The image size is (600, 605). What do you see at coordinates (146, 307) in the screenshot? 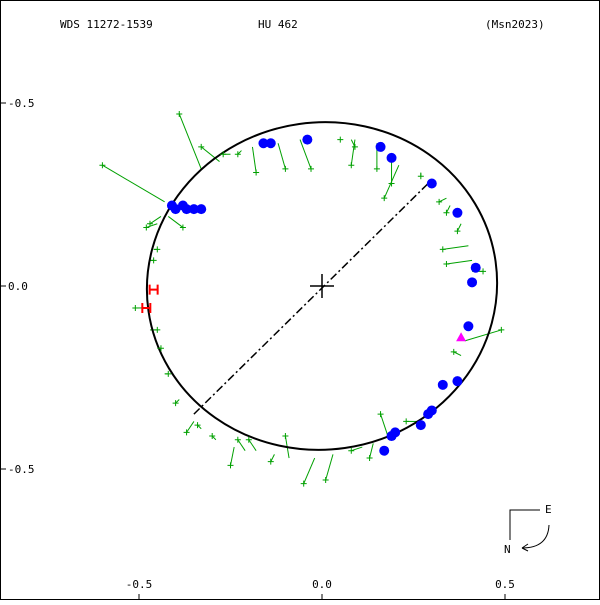
I see `hipparcos-point` at bounding box center [146, 307].